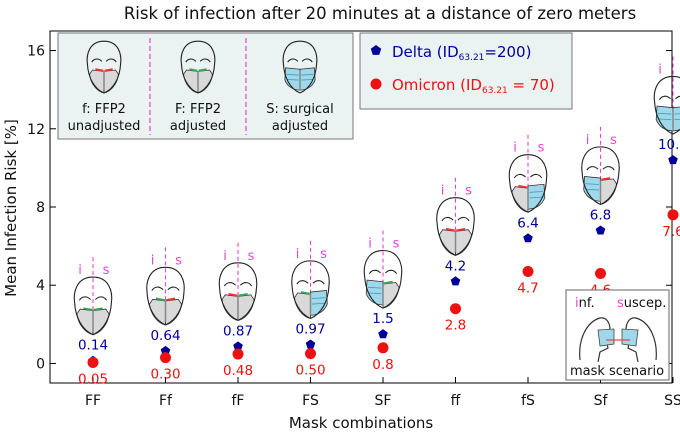 The width and height of the screenshot is (680, 433). Describe the element at coordinates (11, 208) in the screenshot. I see `y-axis-label: Mean Infection Risk [%]` at that location.